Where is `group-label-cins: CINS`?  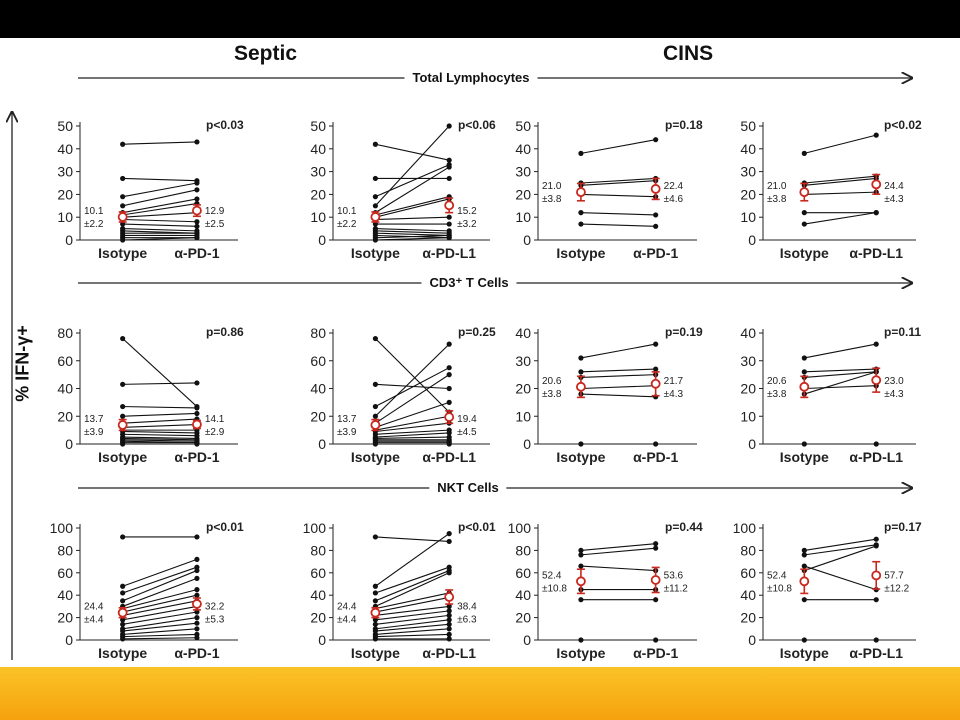
group-label-cins: CINS is located at coordinates (688, 53).